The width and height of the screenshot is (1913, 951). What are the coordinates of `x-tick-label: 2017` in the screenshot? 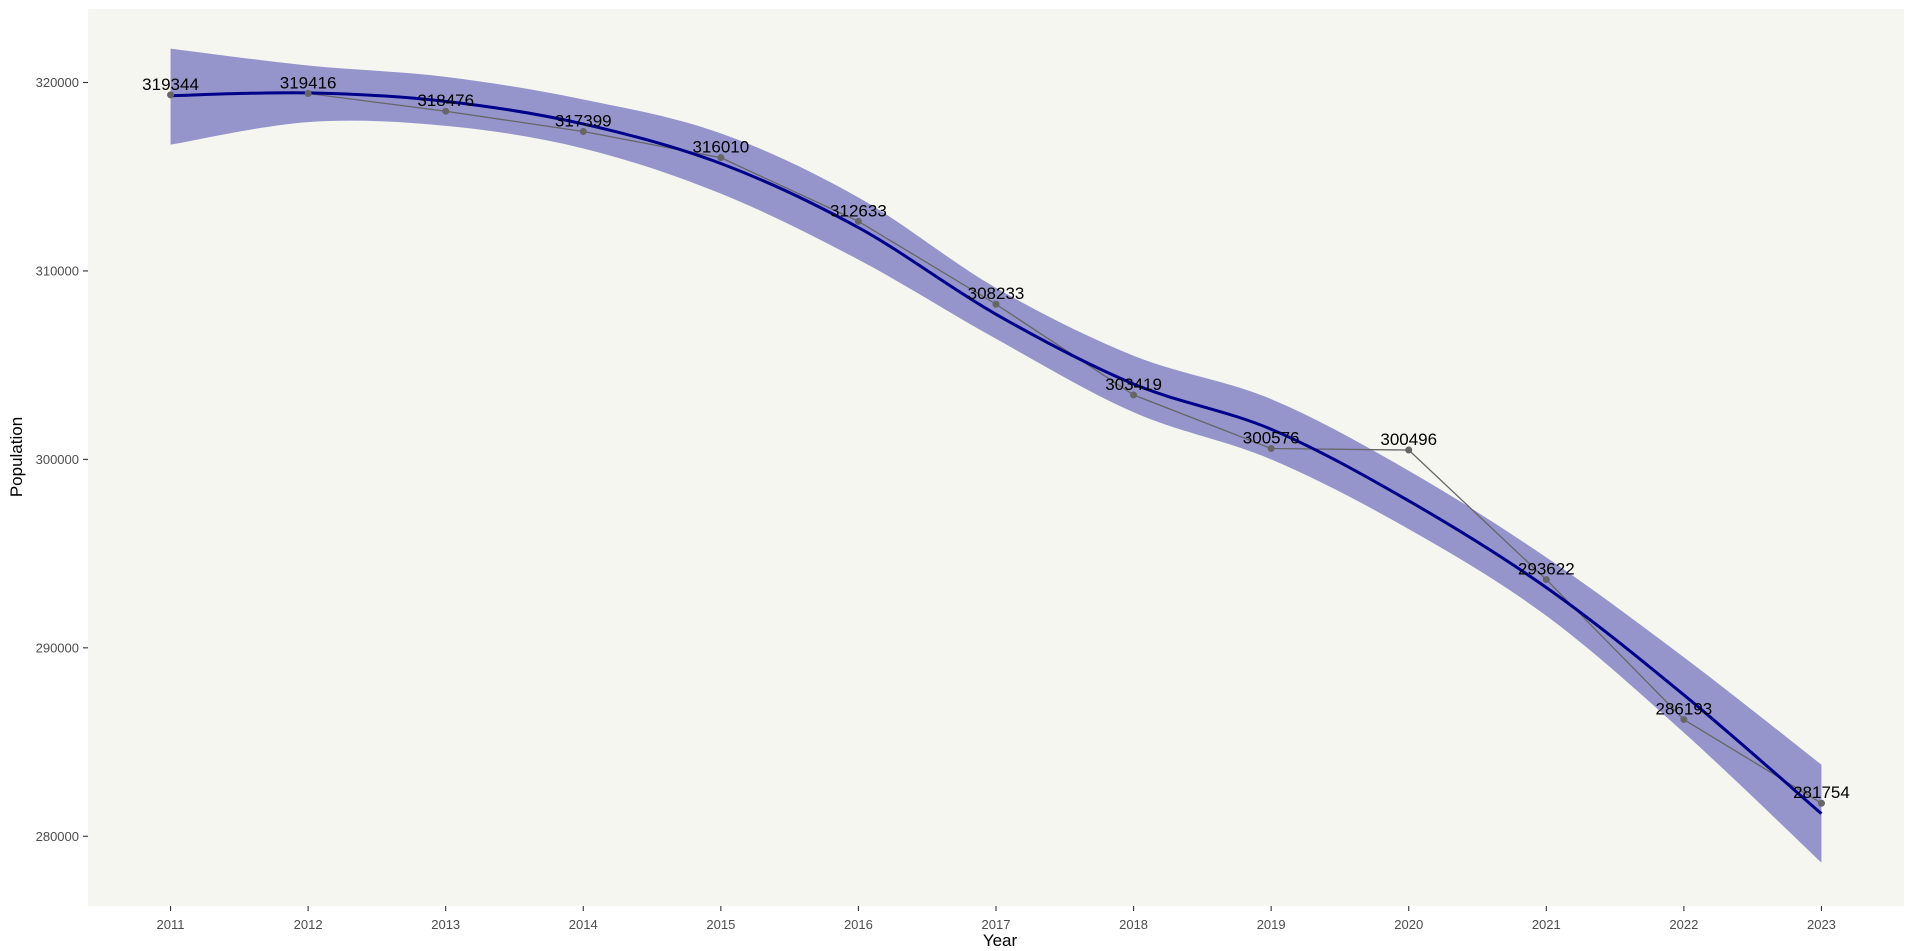 It's located at (996, 924).